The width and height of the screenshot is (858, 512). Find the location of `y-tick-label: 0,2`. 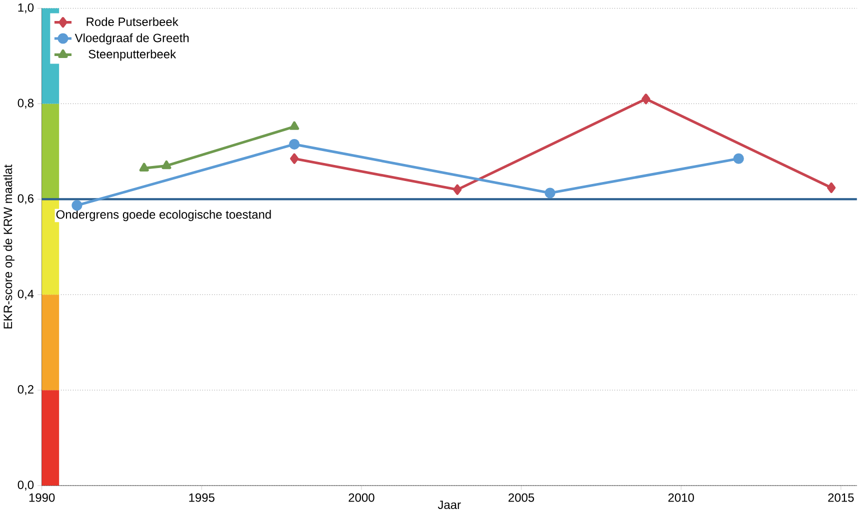

y-tick-label: 0,2 is located at coordinates (26, 389).